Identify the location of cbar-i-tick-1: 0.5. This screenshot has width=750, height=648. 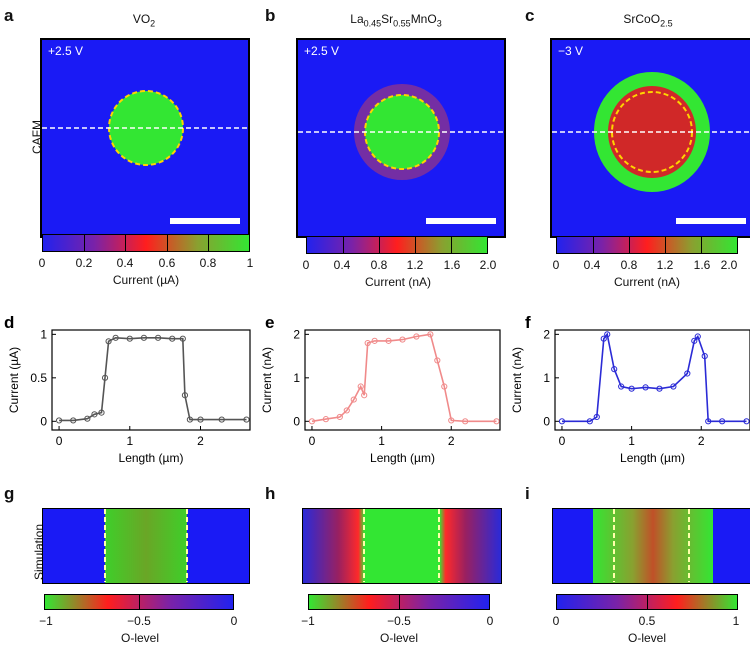
(647, 621).